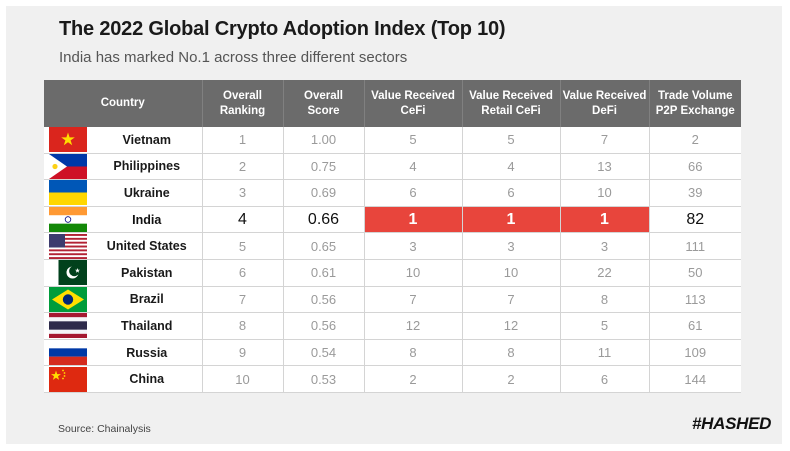 The height and width of the screenshot is (451, 790). I want to click on brazil-flag-icon, so click(68, 299).